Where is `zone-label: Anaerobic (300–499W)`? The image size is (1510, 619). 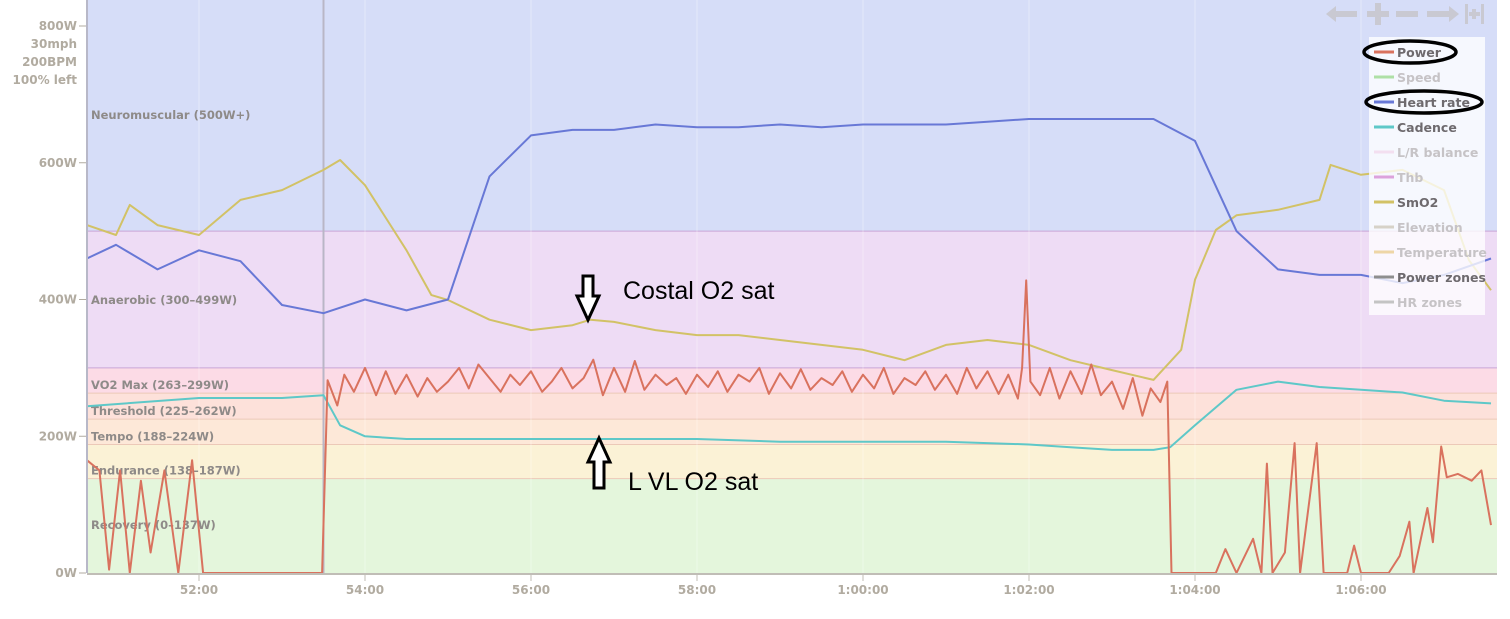
zone-label: Anaerobic (300–499W) is located at coordinates (164, 300).